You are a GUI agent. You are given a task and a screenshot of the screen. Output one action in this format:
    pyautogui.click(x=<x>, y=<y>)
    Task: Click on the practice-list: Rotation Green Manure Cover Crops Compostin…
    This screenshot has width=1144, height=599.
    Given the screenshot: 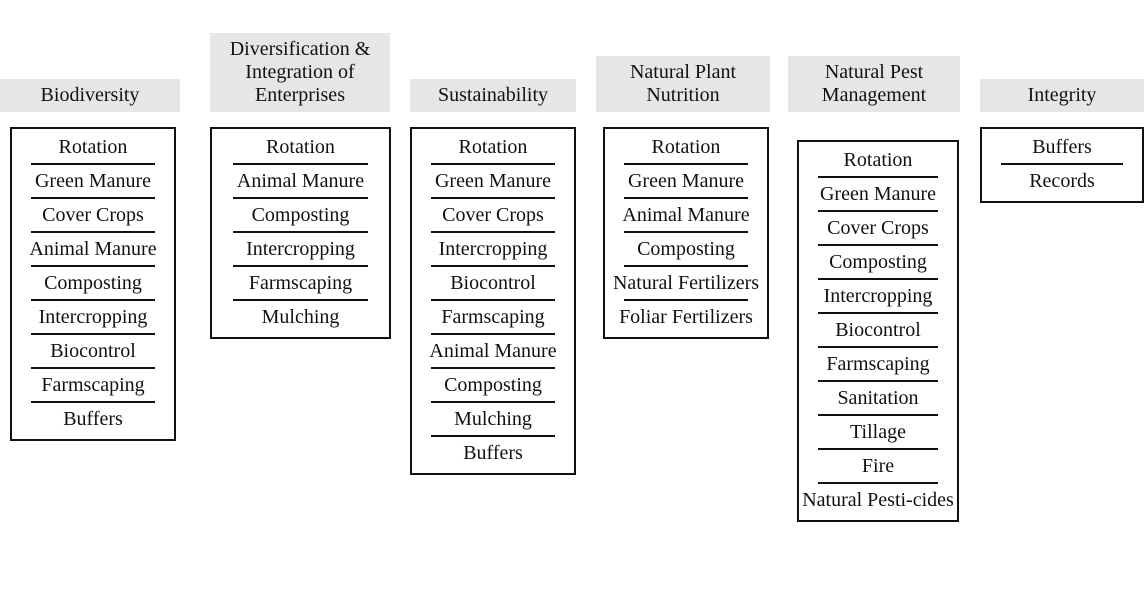 What is the action you would take?
    pyautogui.click(x=878, y=331)
    